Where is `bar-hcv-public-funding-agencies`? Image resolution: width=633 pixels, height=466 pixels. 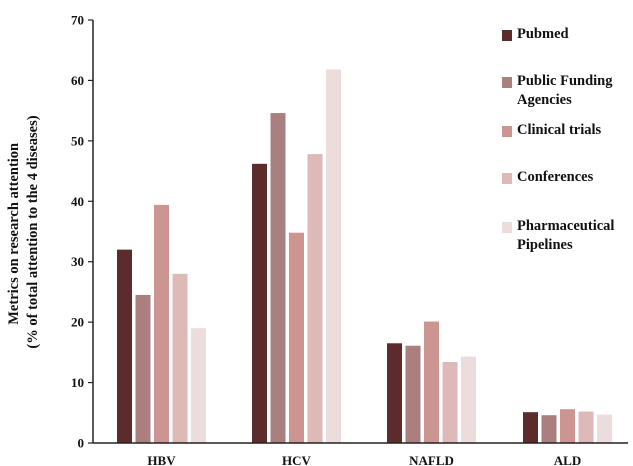
bar-hcv-public-funding-agencies is located at coordinates (278, 278).